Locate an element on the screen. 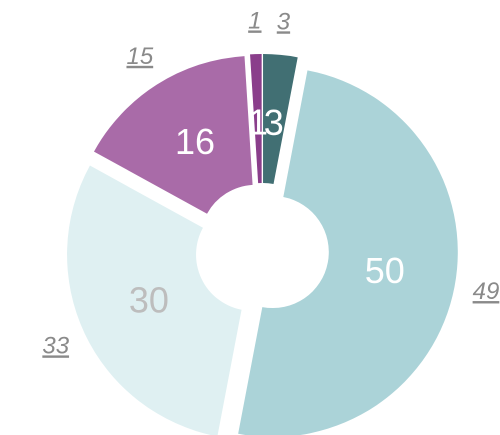  slice-label: 50 is located at coordinates (385, 270).